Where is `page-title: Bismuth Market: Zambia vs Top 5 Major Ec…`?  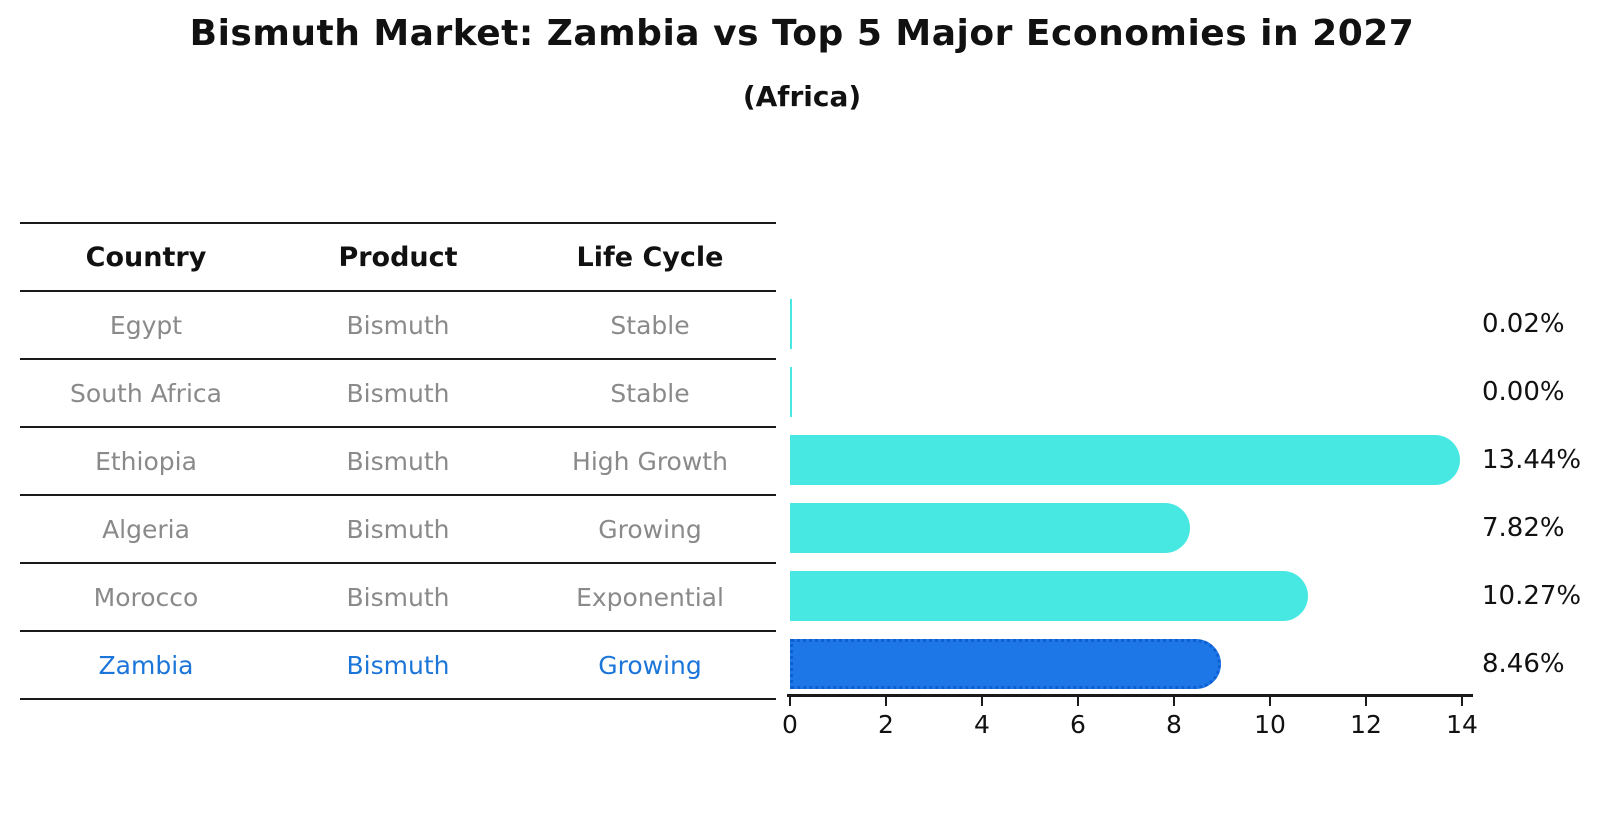
page-title: Bismuth Market: Zambia vs Top 5 Major Ec… is located at coordinates (802, 33).